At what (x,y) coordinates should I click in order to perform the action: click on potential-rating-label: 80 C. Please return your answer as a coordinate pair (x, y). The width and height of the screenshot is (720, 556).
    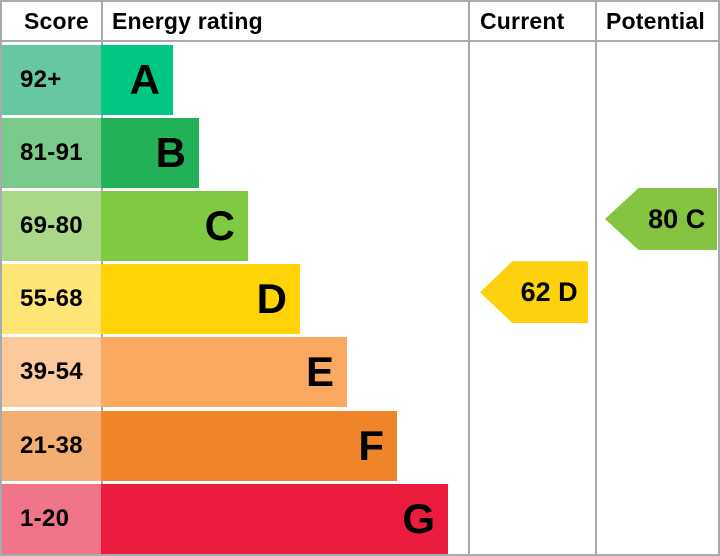
    Looking at the image, I should click on (677, 218).